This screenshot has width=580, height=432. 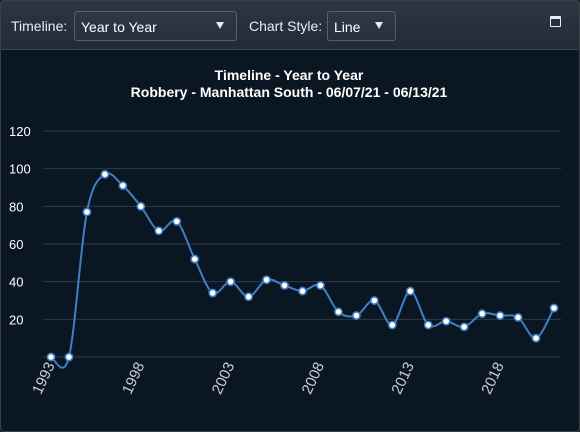 What do you see at coordinates (224, 378) in the screenshot?
I see `x-tick-label: 2003` at bounding box center [224, 378].